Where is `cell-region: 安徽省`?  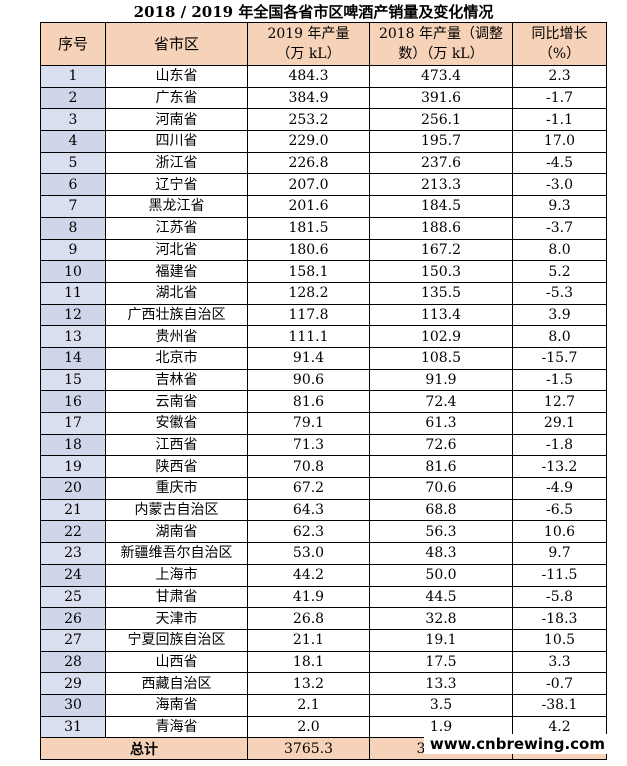
cell-region: 安徽省 is located at coordinates (176, 423).